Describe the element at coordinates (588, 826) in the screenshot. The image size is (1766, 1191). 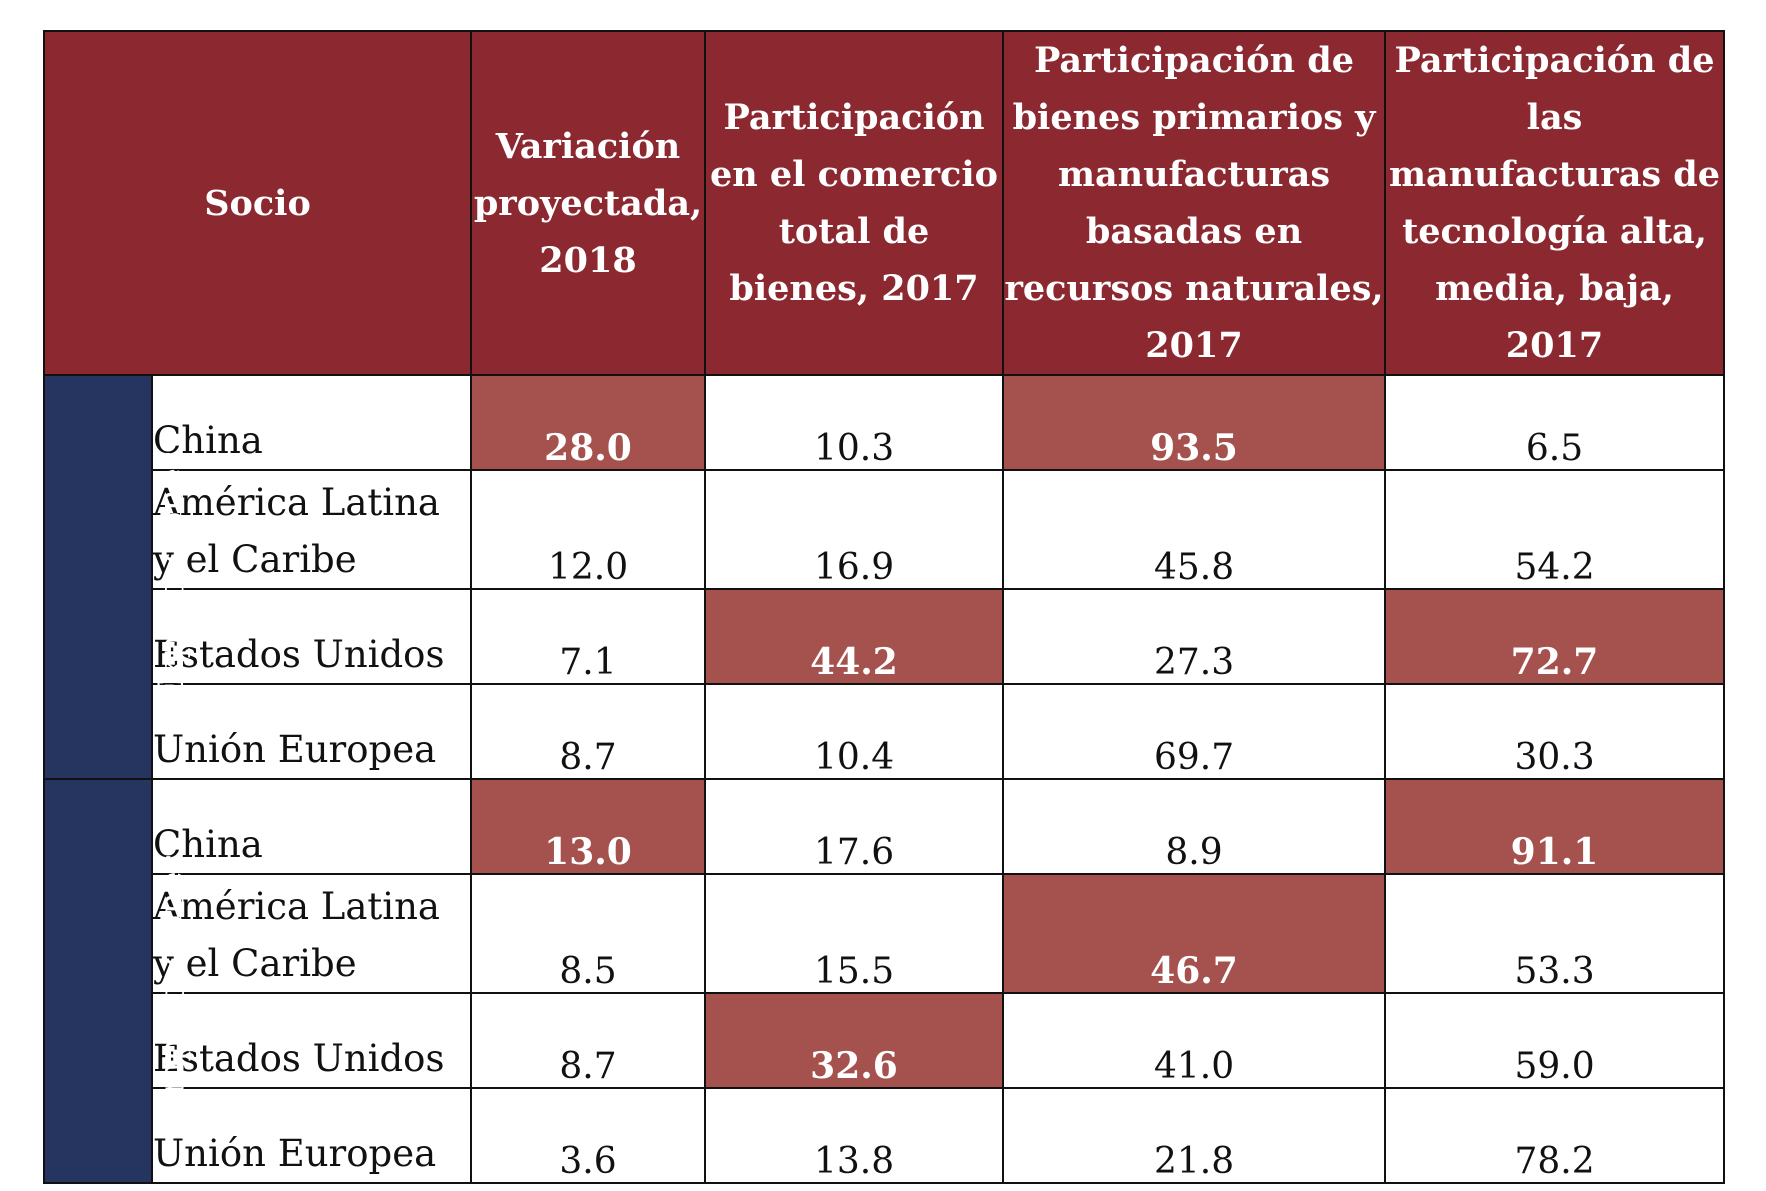
I see `value-cell: 13.0` at that location.